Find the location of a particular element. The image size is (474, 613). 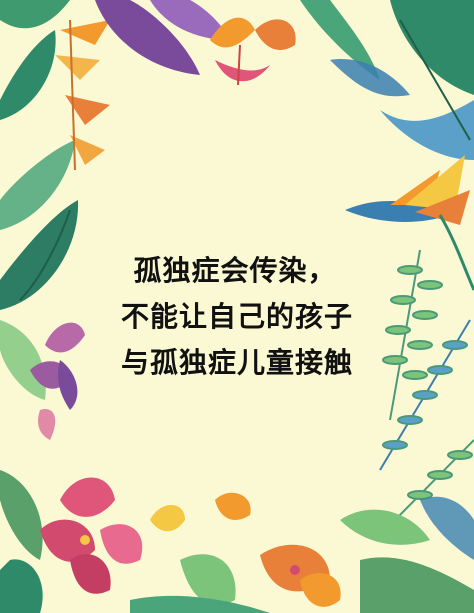

headline-line-2: 不能让自己的孩子 is located at coordinates (236, 316).